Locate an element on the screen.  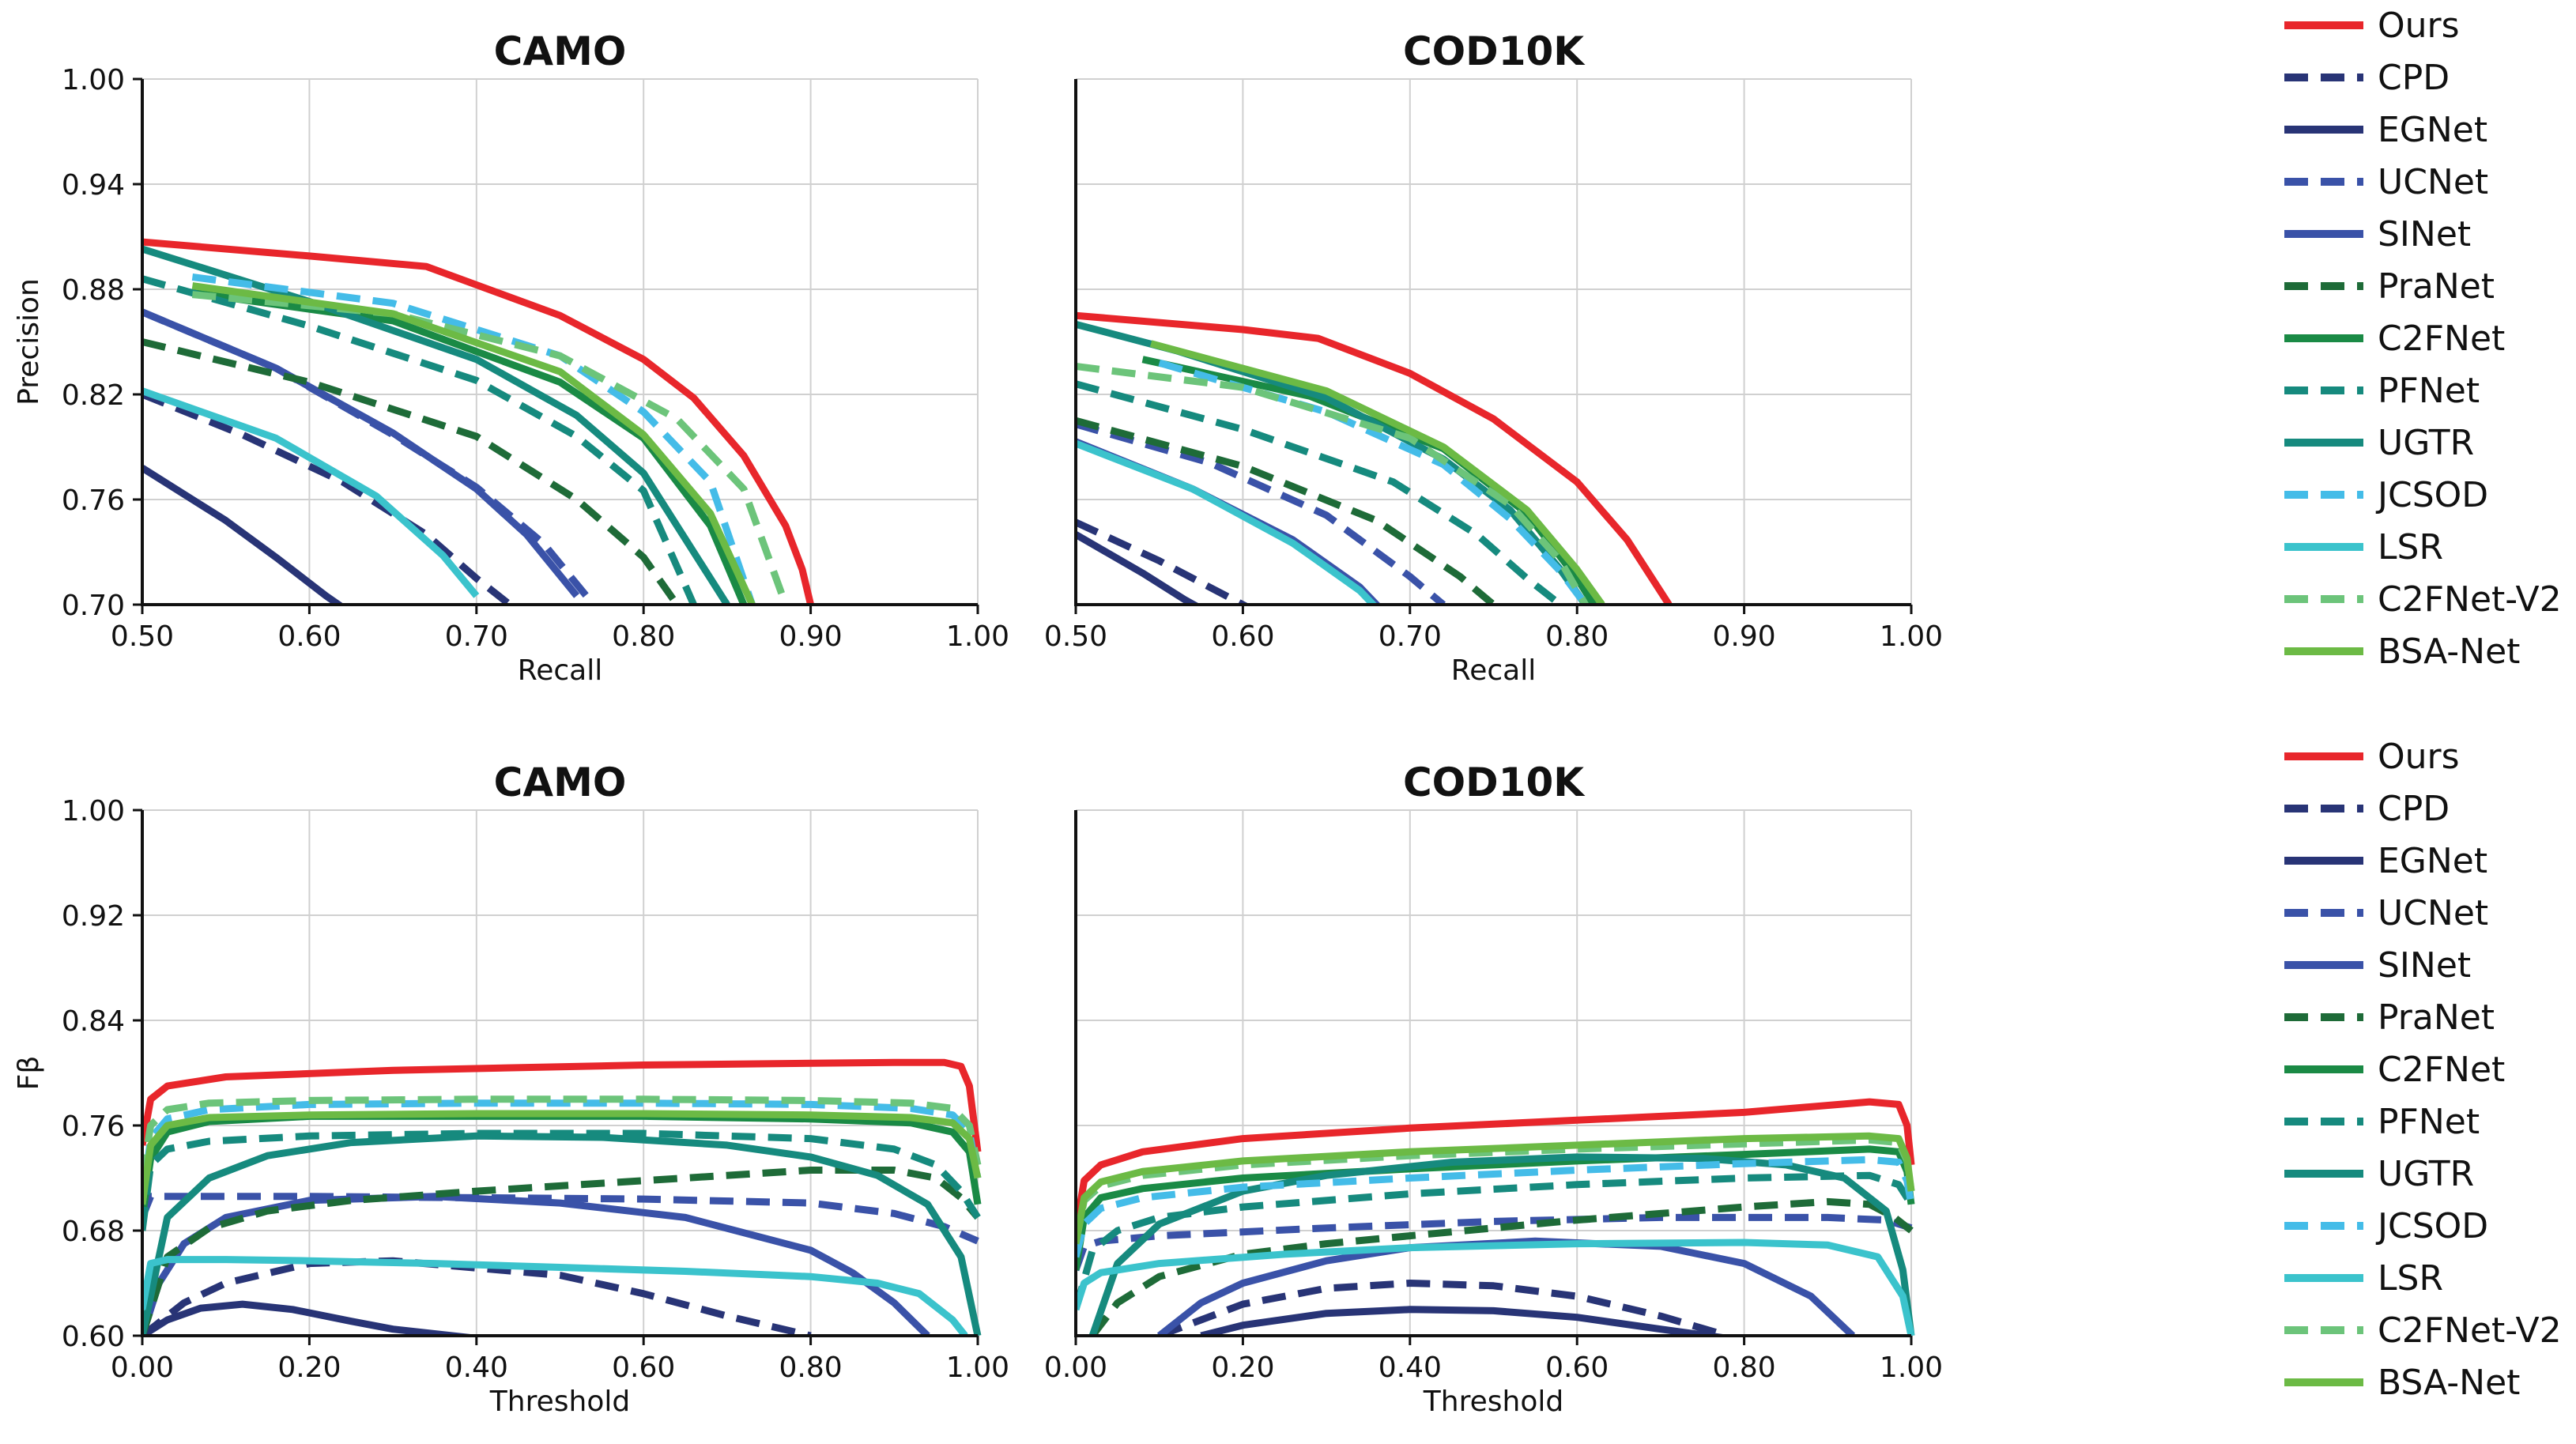
legend-item-c2fnet: C2FNet is located at coordinates (2394, 339).